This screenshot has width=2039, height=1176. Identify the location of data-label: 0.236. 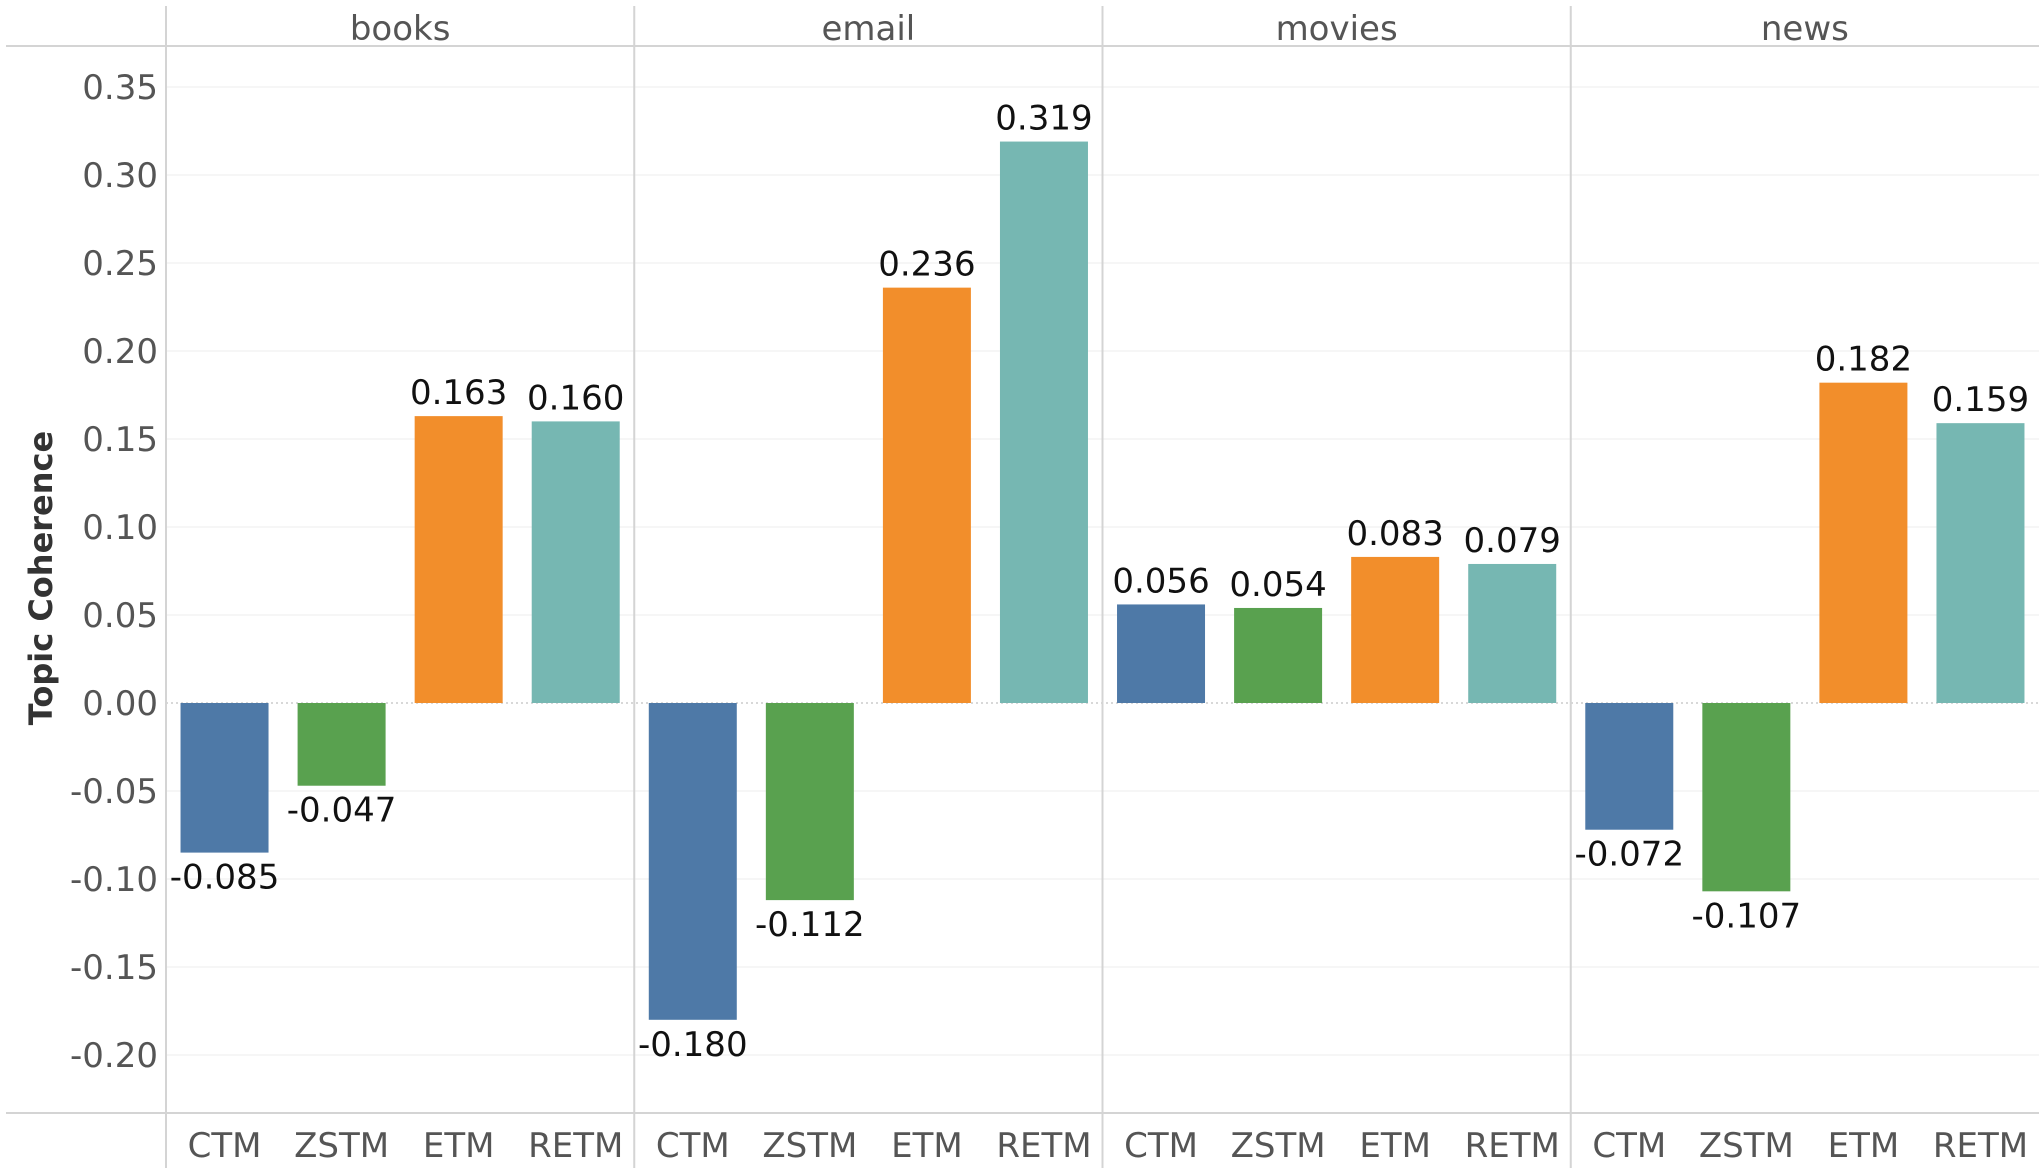
(926, 265).